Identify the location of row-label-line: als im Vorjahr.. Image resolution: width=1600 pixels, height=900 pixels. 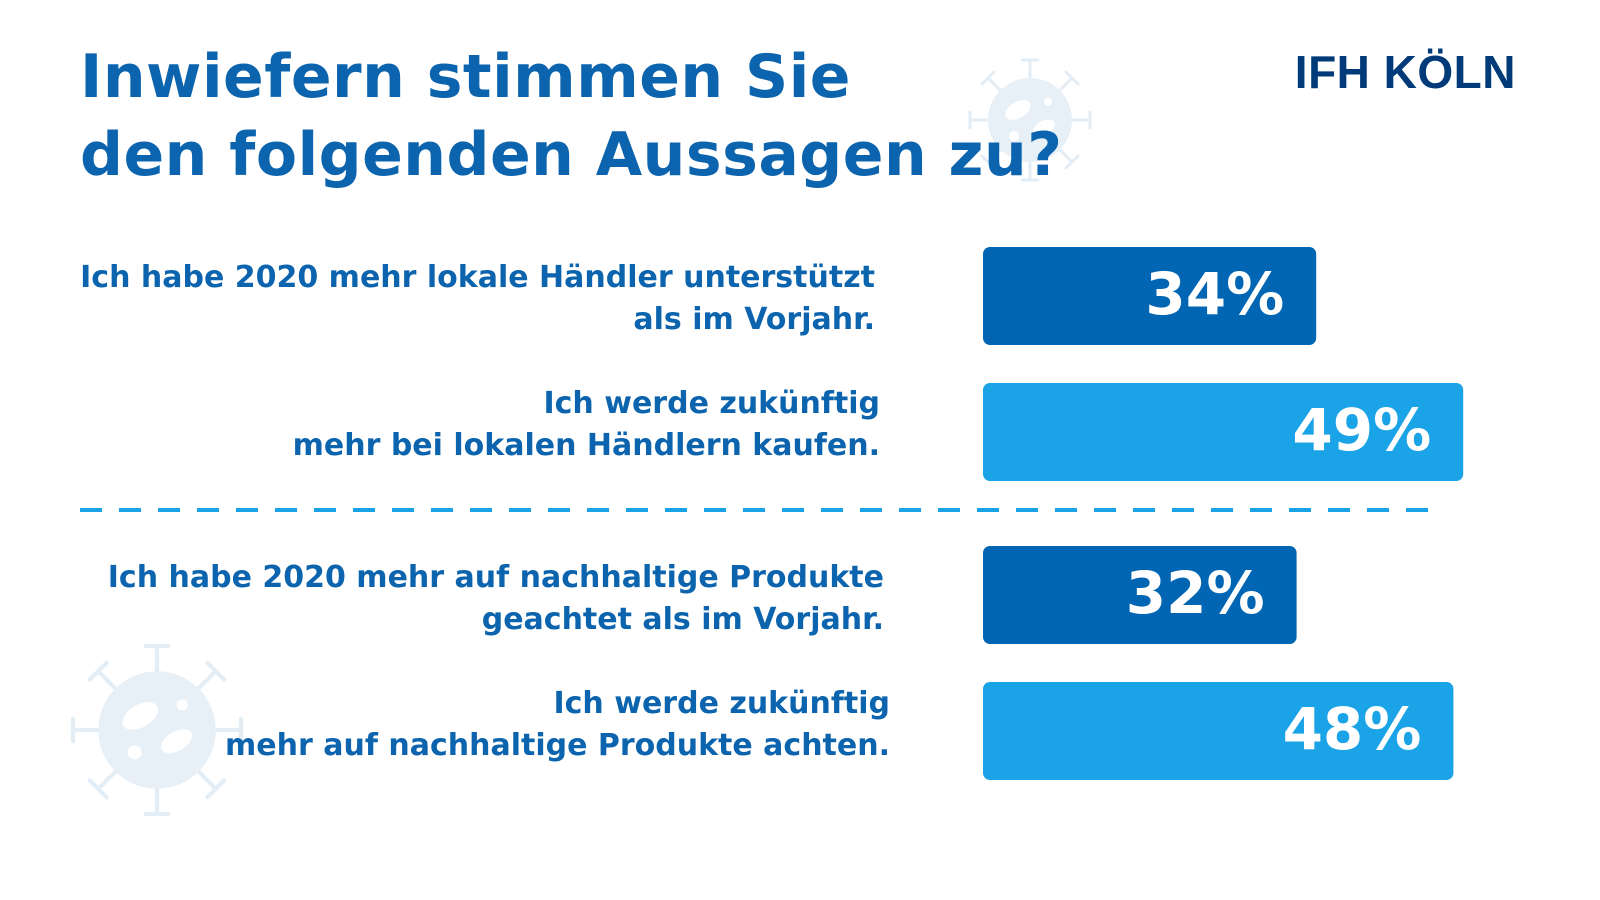
(754, 319).